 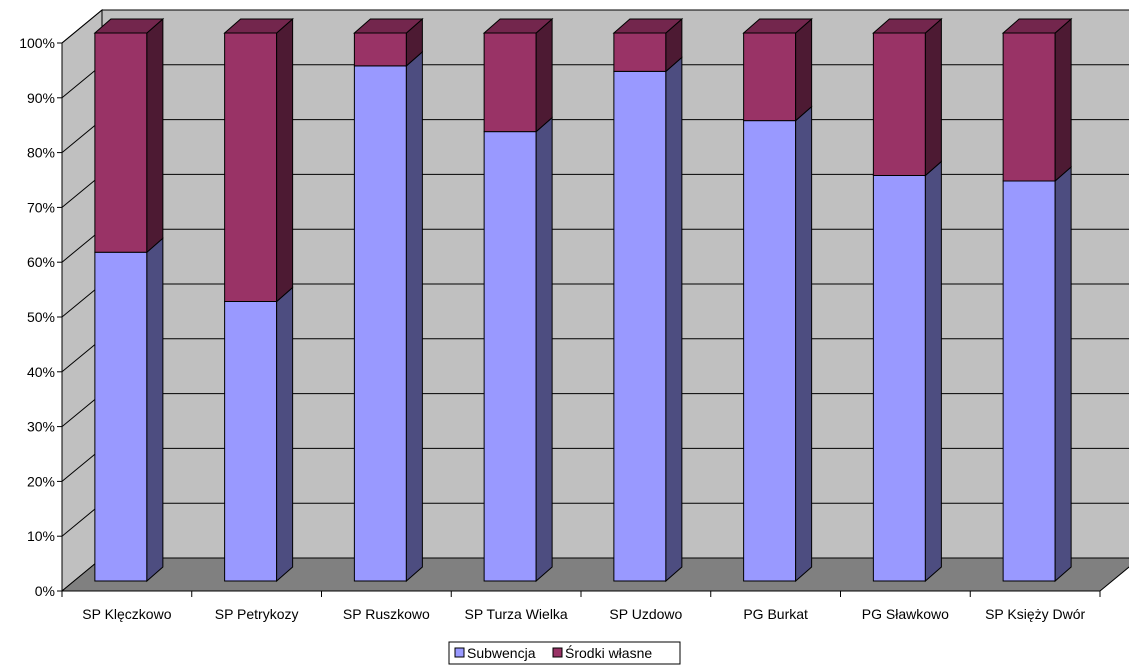 I want to click on x-tick-label: SP Uzdowo, so click(x=645, y=614).